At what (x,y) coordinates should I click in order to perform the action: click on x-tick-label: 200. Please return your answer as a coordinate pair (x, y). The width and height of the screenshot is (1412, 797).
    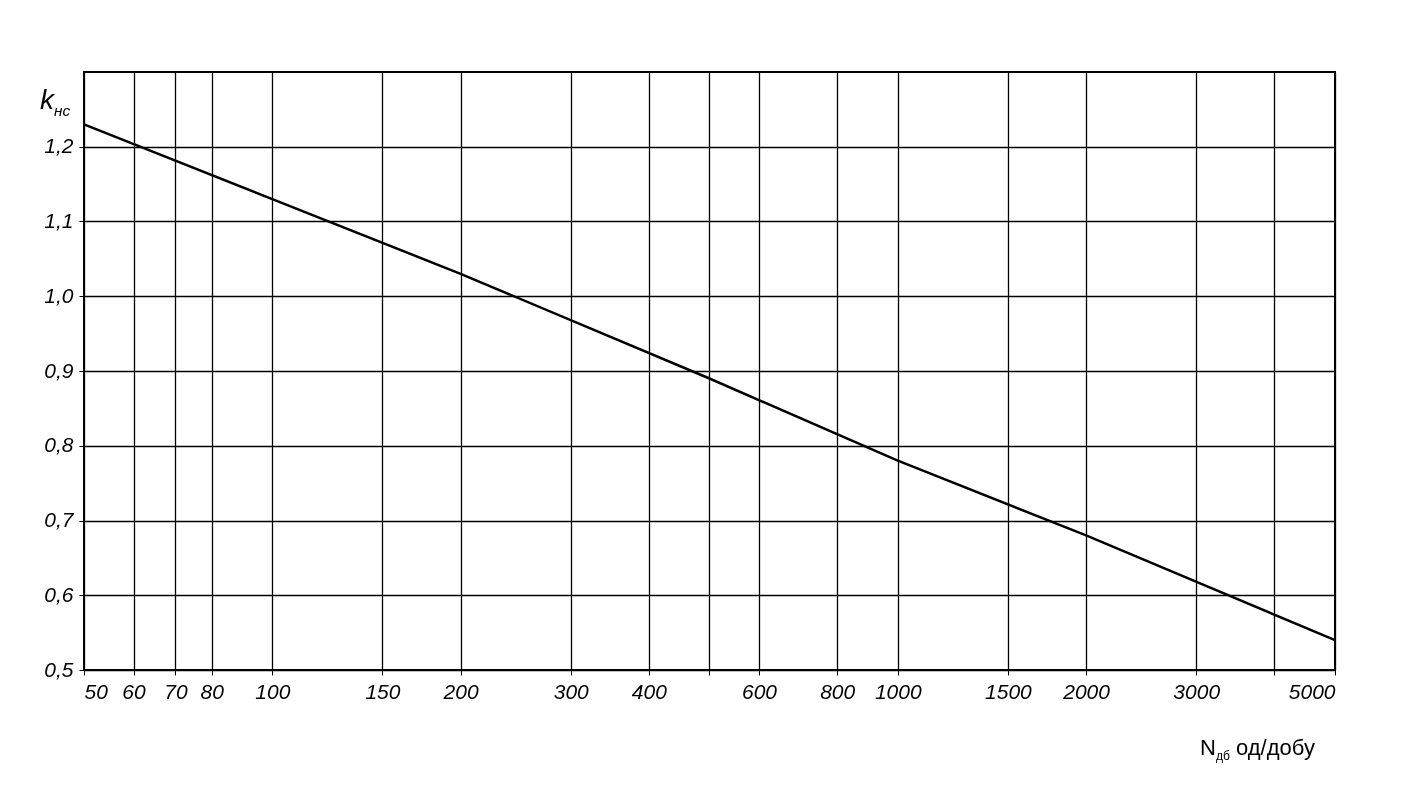
    Looking at the image, I should click on (460, 691).